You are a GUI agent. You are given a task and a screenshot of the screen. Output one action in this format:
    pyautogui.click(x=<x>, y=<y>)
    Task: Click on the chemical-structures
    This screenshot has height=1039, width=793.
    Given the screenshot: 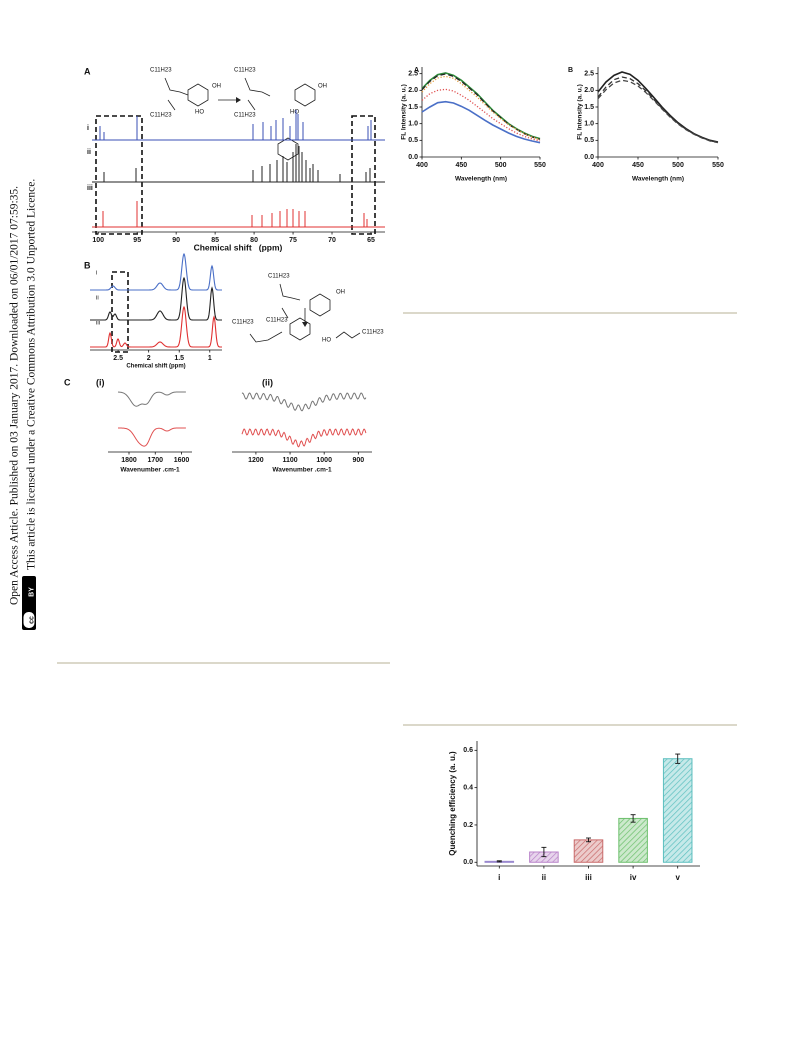 What is the action you would take?
    pyautogui.click(x=262, y=210)
    